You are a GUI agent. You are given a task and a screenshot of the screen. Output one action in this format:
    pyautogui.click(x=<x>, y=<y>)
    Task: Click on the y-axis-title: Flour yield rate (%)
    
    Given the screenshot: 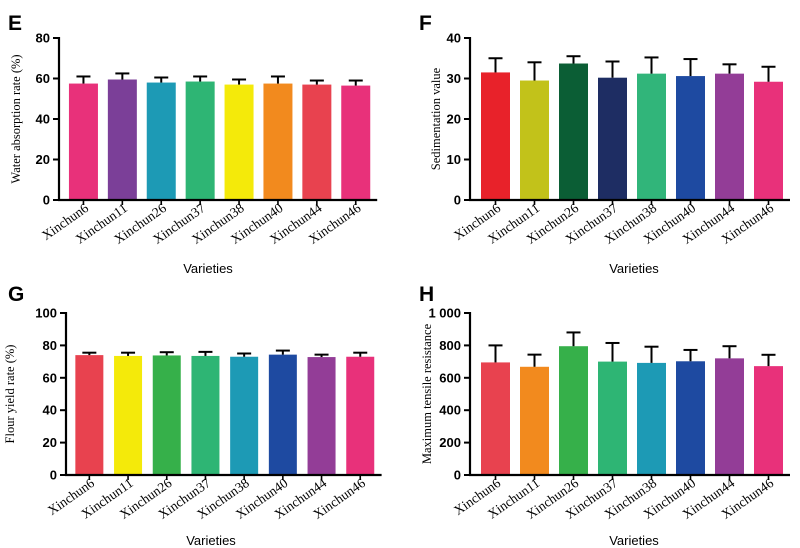 What is the action you would take?
    pyautogui.click(x=10, y=394)
    